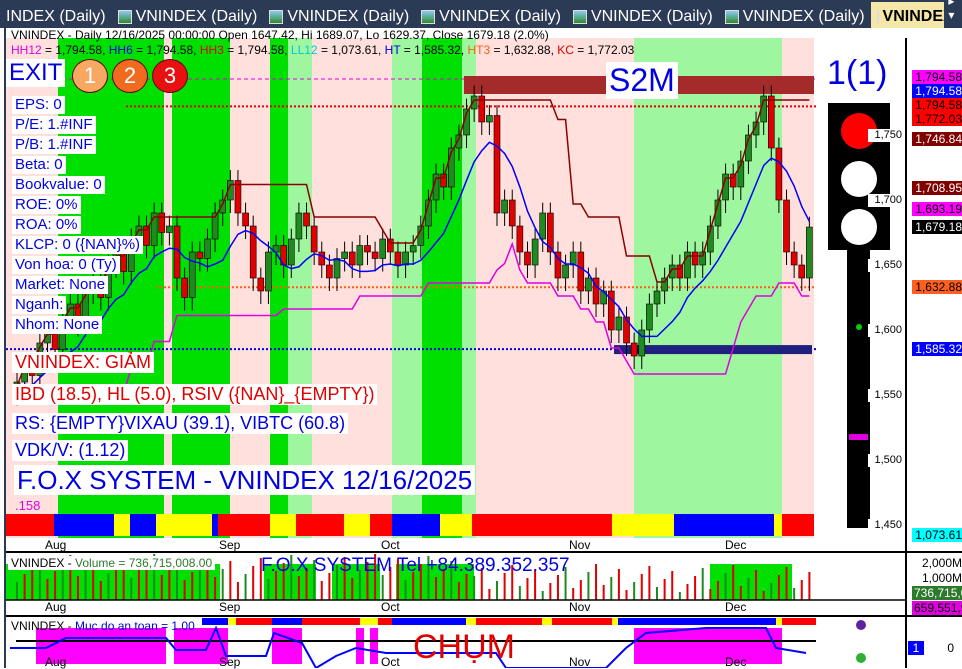  Describe the element at coordinates (83, 362) in the screenshot. I see `status-label: VNINDEX: GIẢM` at that location.